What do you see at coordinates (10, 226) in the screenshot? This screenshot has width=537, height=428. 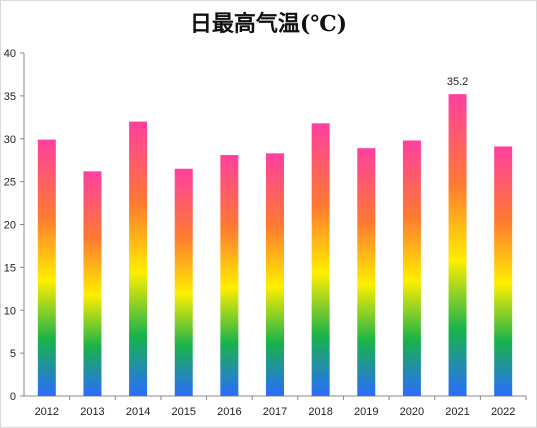 I see `y-tick-label: 20` at bounding box center [10, 226].